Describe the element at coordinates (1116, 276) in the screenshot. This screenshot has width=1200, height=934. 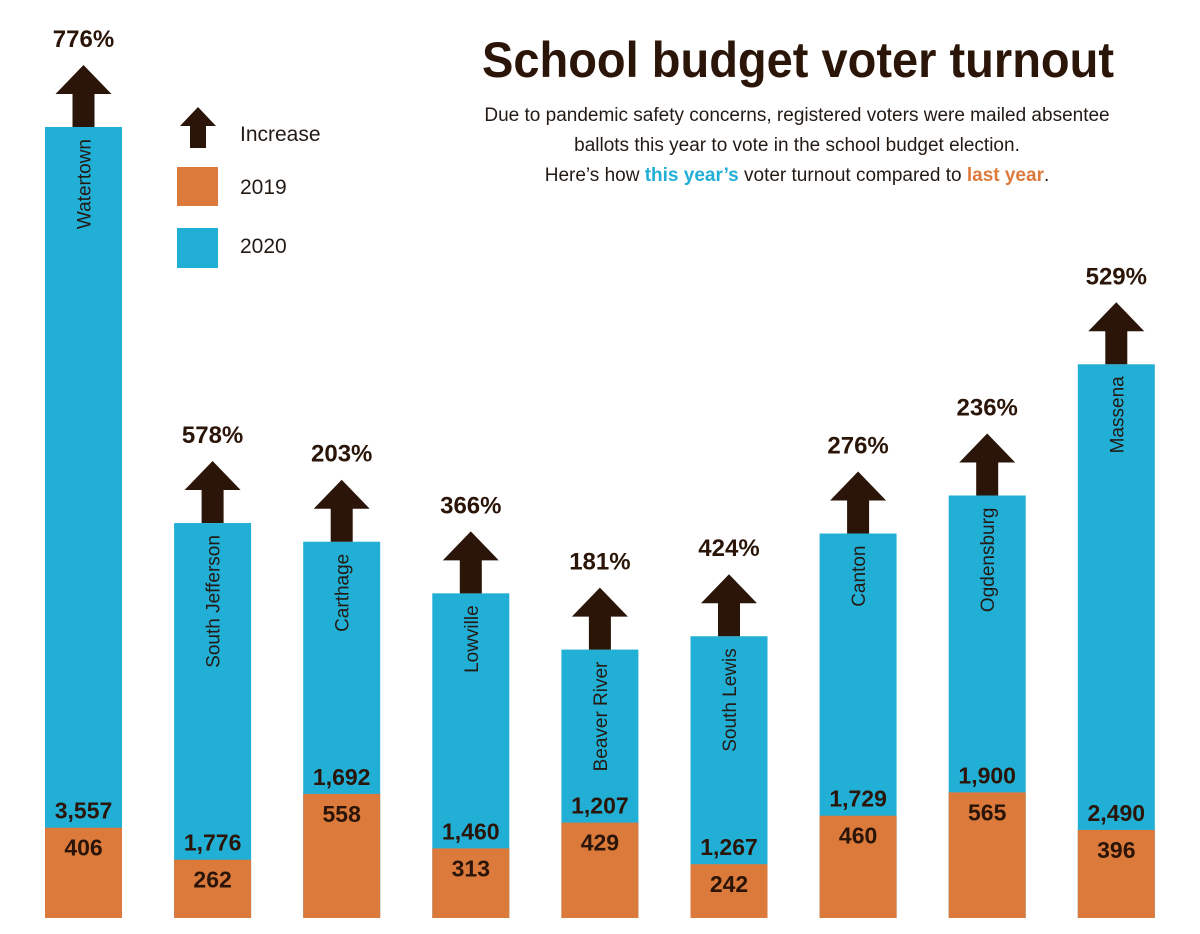
I see `increase-label: 529%` at that location.